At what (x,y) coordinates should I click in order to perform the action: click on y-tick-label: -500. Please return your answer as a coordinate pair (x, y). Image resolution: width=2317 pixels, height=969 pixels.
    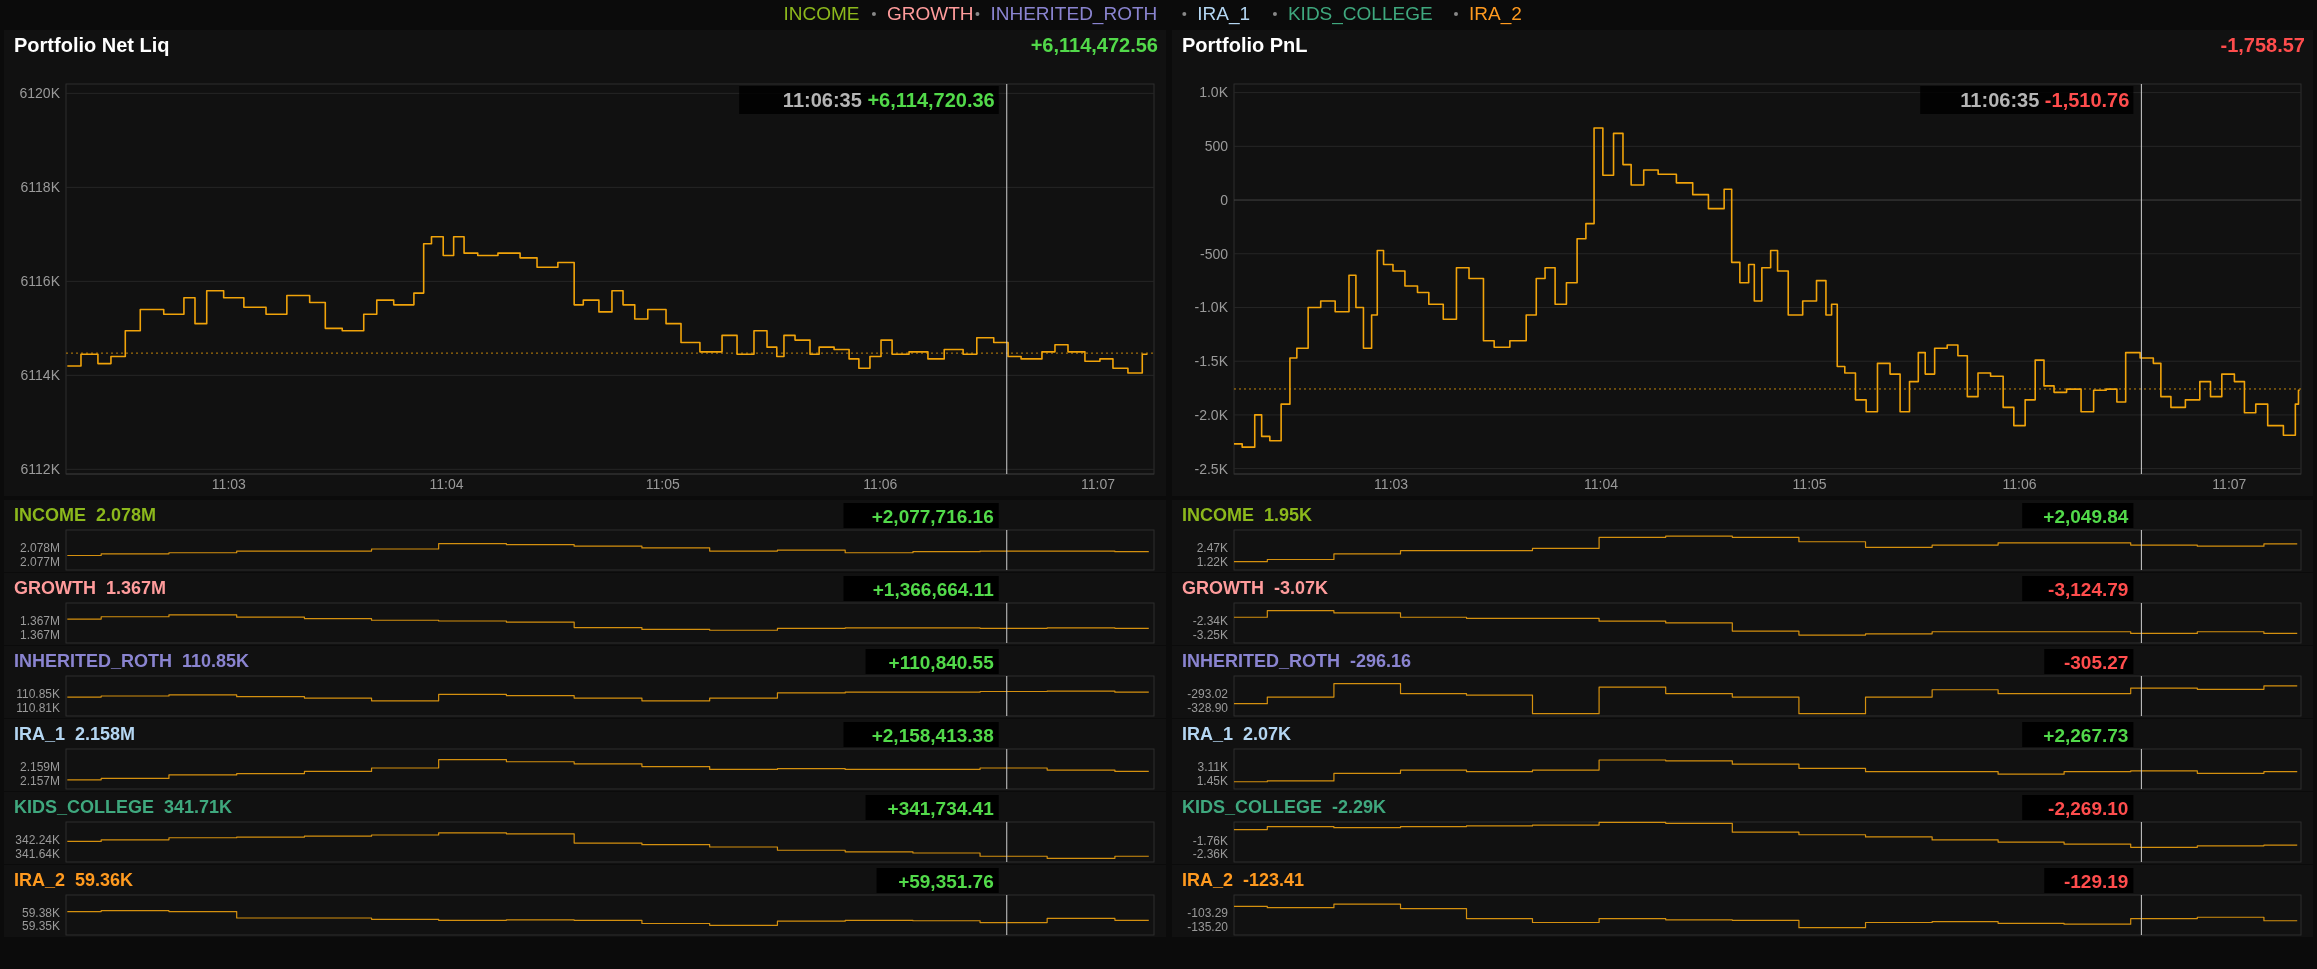
    Looking at the image, I should click on (1214, 253).